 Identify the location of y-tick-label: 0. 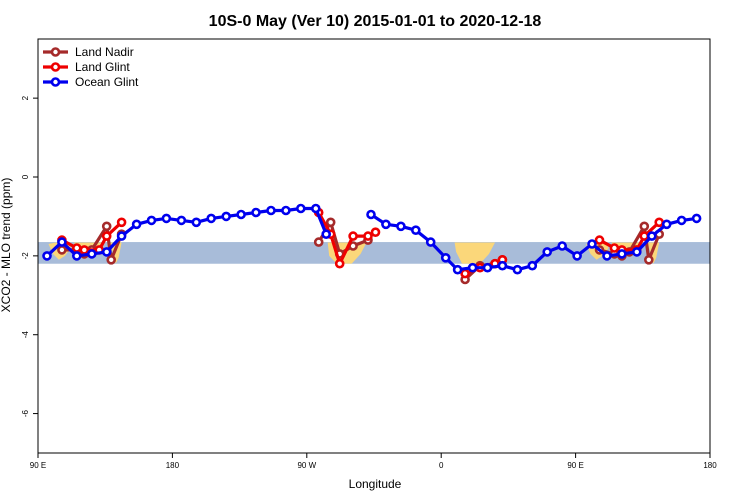
(25, 176).